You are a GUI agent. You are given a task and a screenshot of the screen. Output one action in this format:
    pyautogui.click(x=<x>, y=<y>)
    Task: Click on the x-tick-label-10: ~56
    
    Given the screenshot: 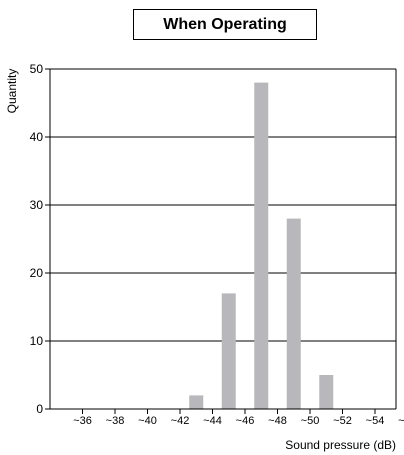 What is the action you would take?
    pyautogui.click(x=401, y=421)
    